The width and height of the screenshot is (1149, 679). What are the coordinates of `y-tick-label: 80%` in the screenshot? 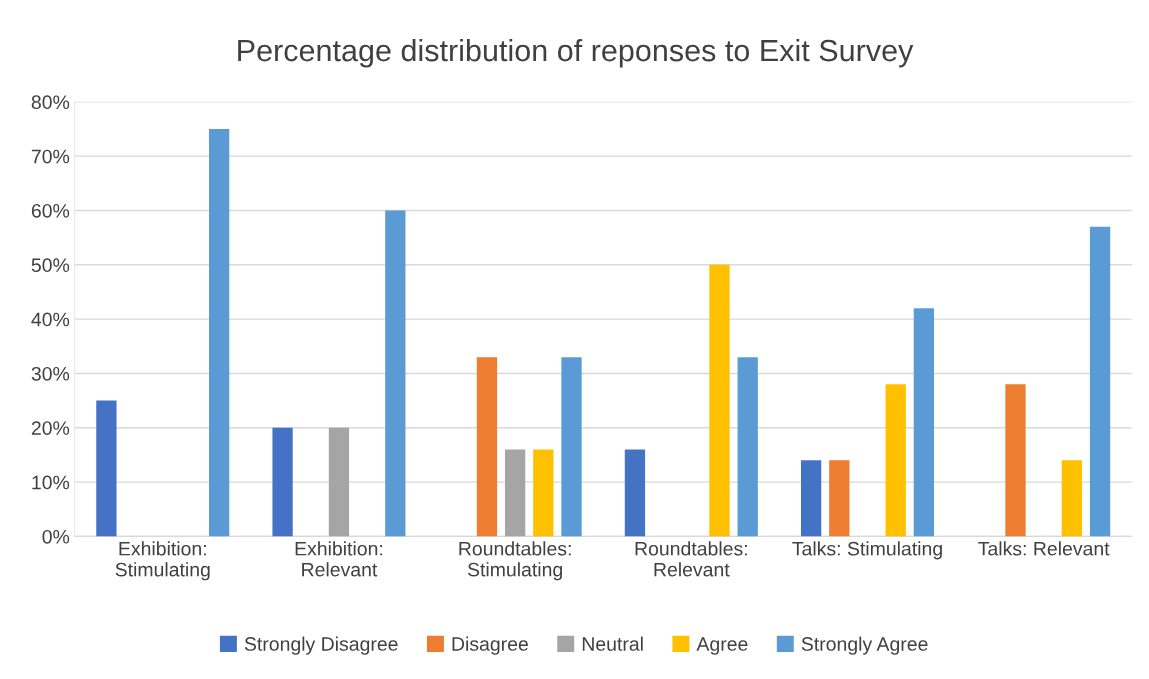 It's located at (50, 102).